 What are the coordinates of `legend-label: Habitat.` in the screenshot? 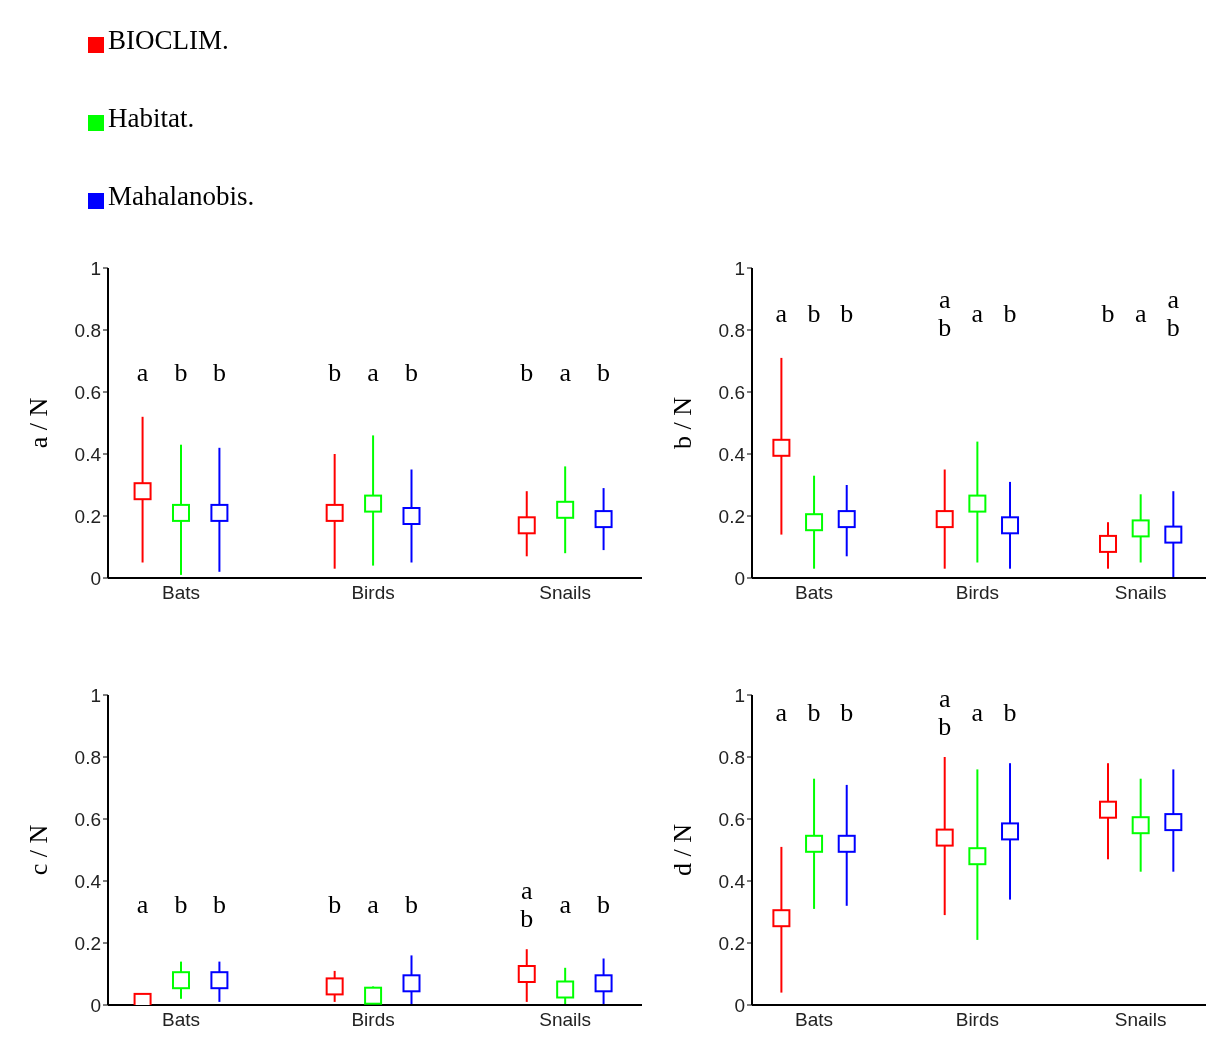 It's located at (151, 118).